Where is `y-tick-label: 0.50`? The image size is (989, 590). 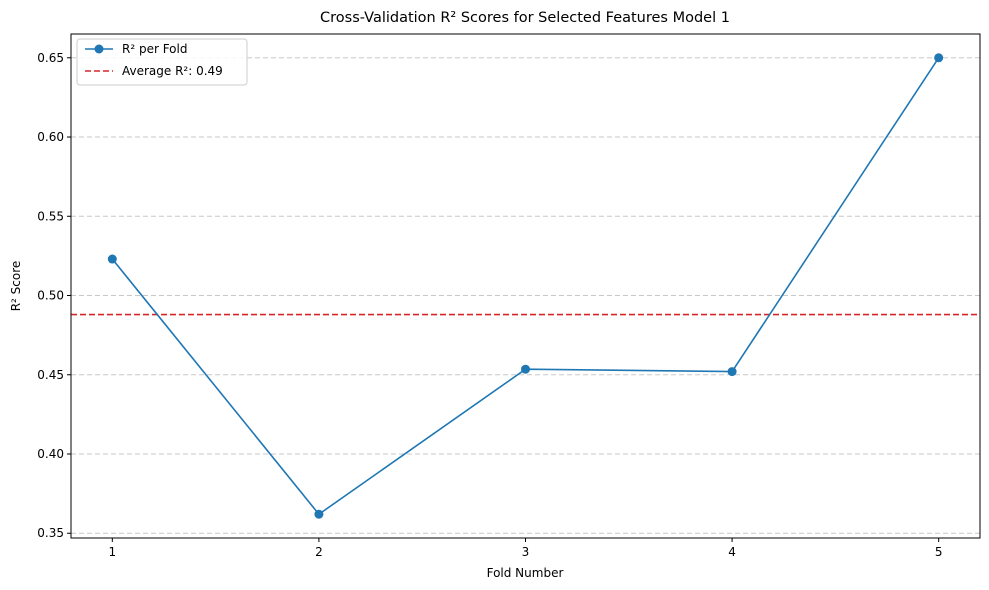 y-tick-label: 0.50 is located at coordinates (50, 296).